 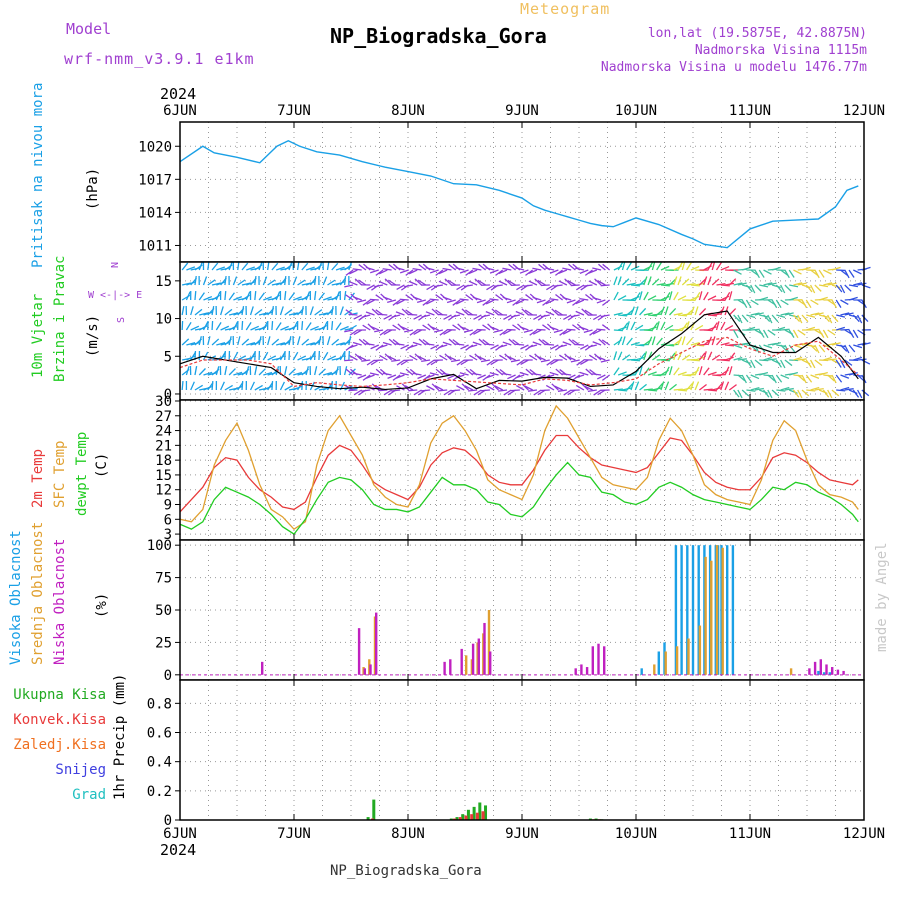 I want to click on precip-legend-hail: Grad, so click(x=89, y=795).